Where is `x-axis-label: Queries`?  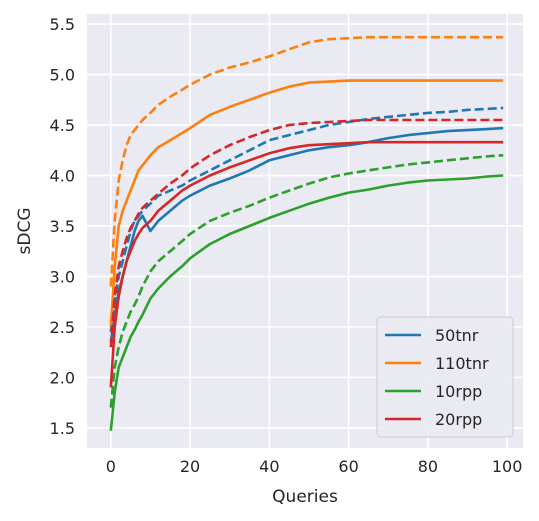 x-axis-label: Queries is located at coordinates (305, 497).